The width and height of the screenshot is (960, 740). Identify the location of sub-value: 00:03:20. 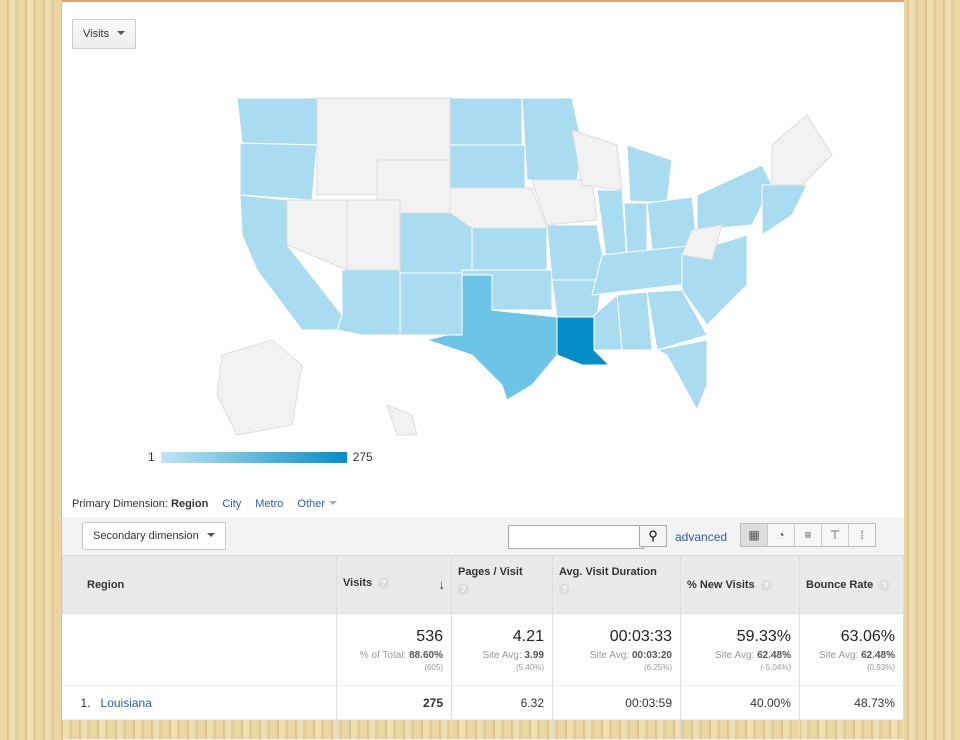
(651, 655).